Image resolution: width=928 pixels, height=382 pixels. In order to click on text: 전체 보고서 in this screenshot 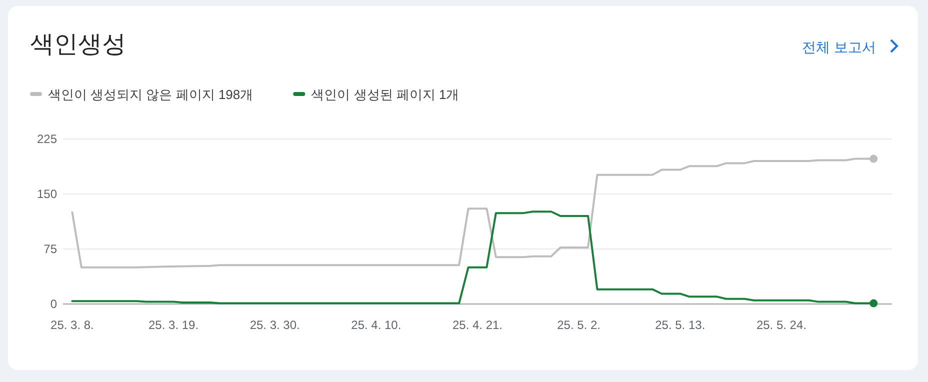, I will do `click(839, 47)`.